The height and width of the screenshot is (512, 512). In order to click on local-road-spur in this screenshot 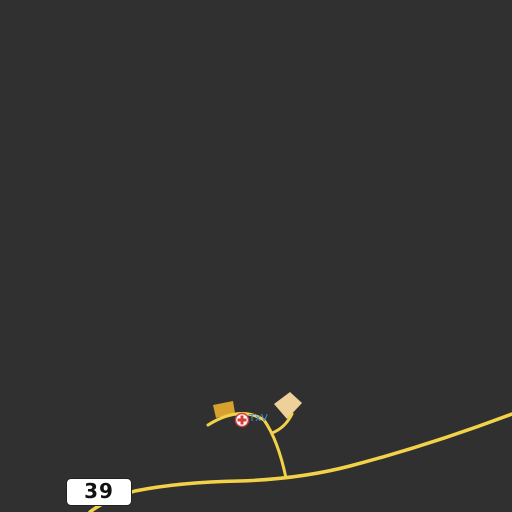, I will do `click(282, 423)`.